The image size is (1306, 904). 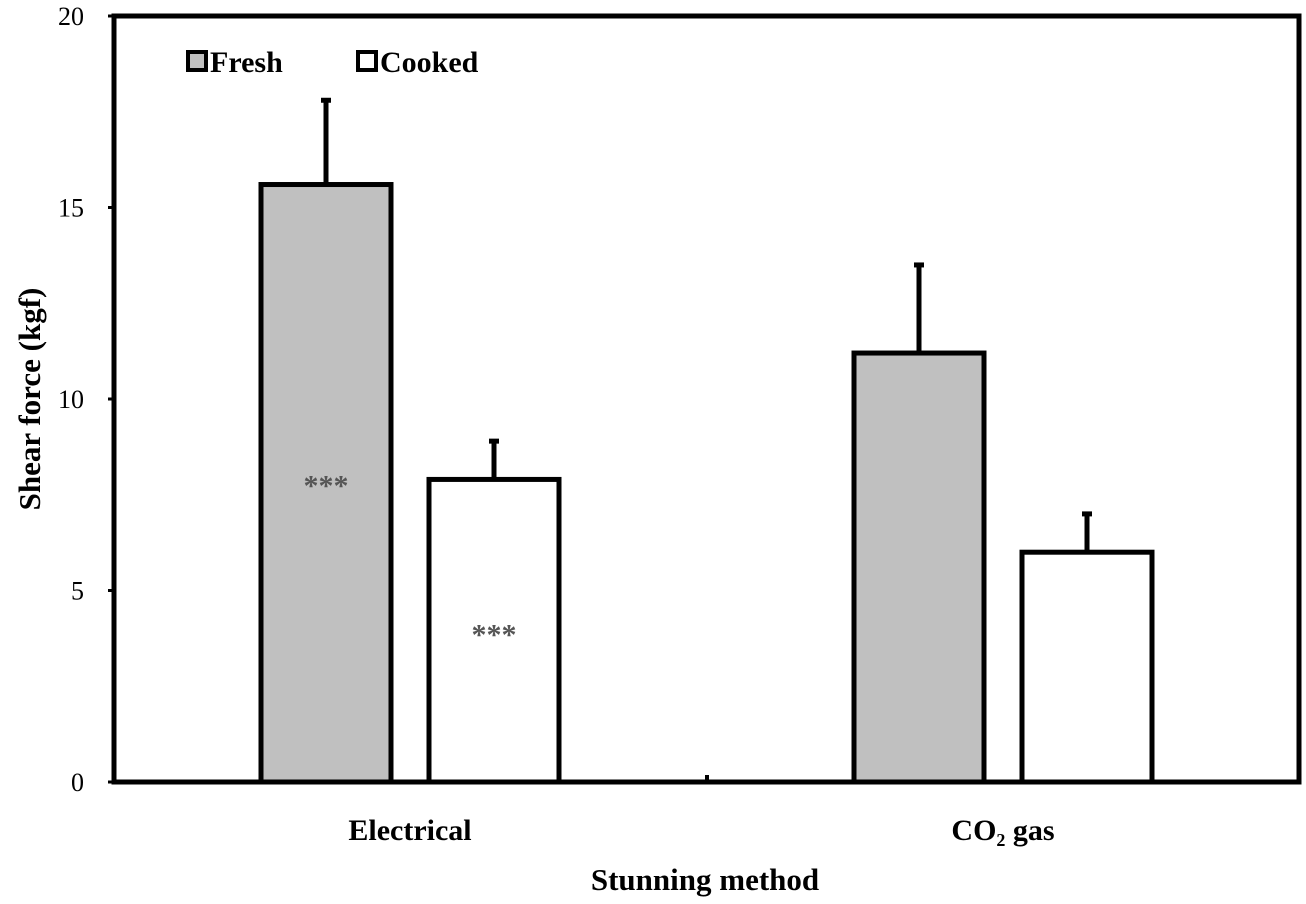 I want to click on y-tick-label: 15, so click(x=71, y=208).